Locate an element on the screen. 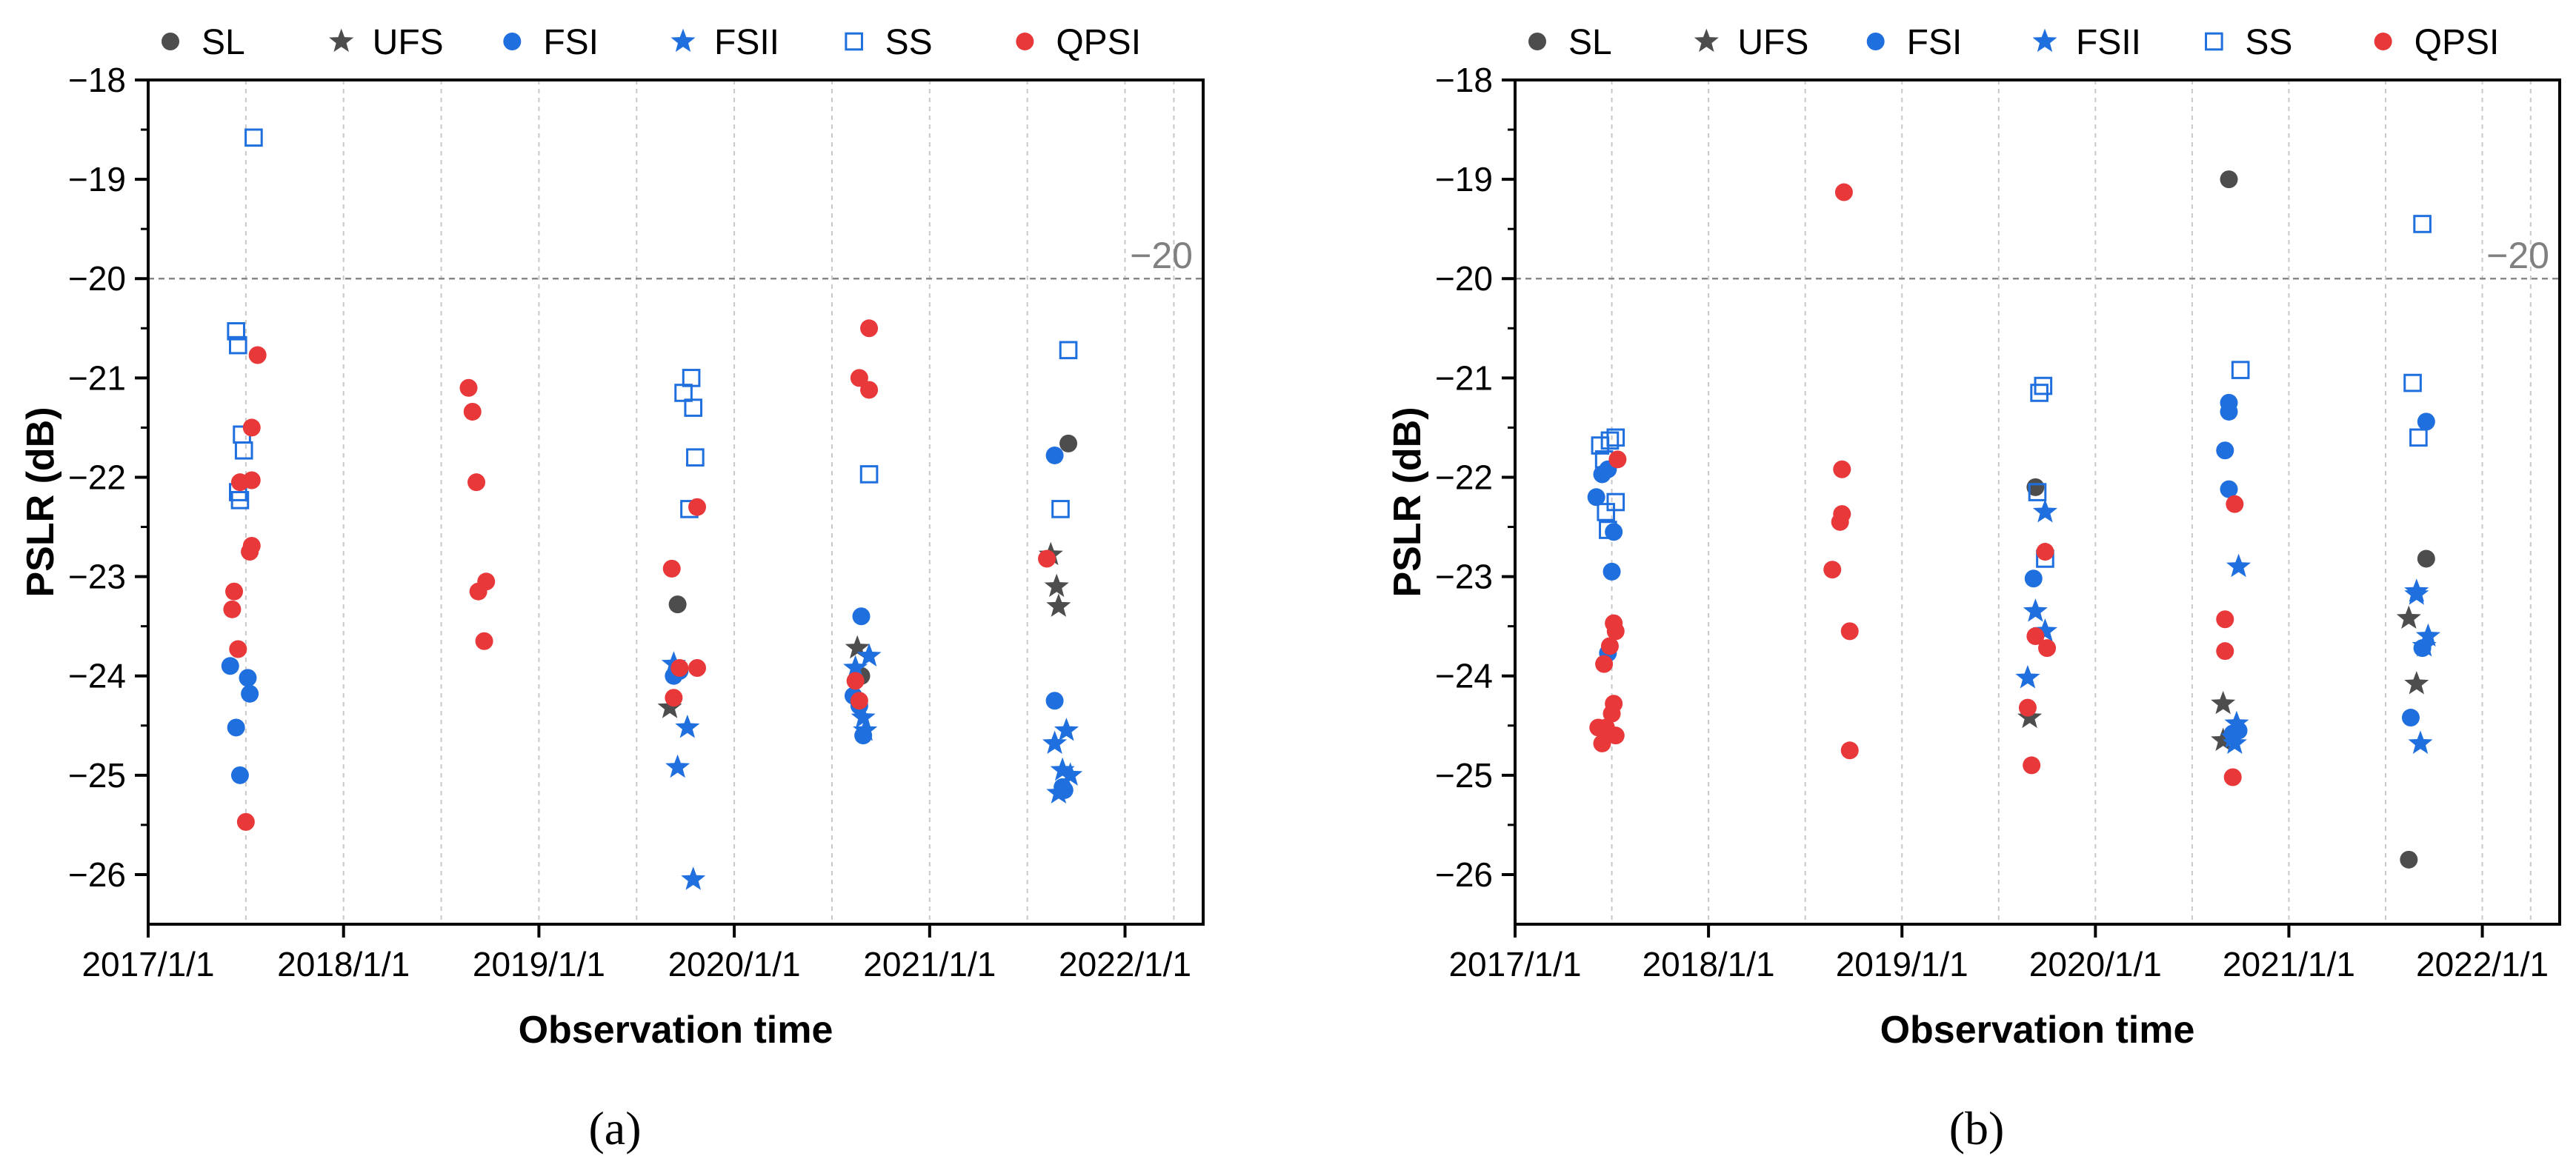 Image resolution: width=2576 pixels, height=1176 pixels. x-tick-label-b-0: 2017/1/1 is located at coordinates (1514, 964).